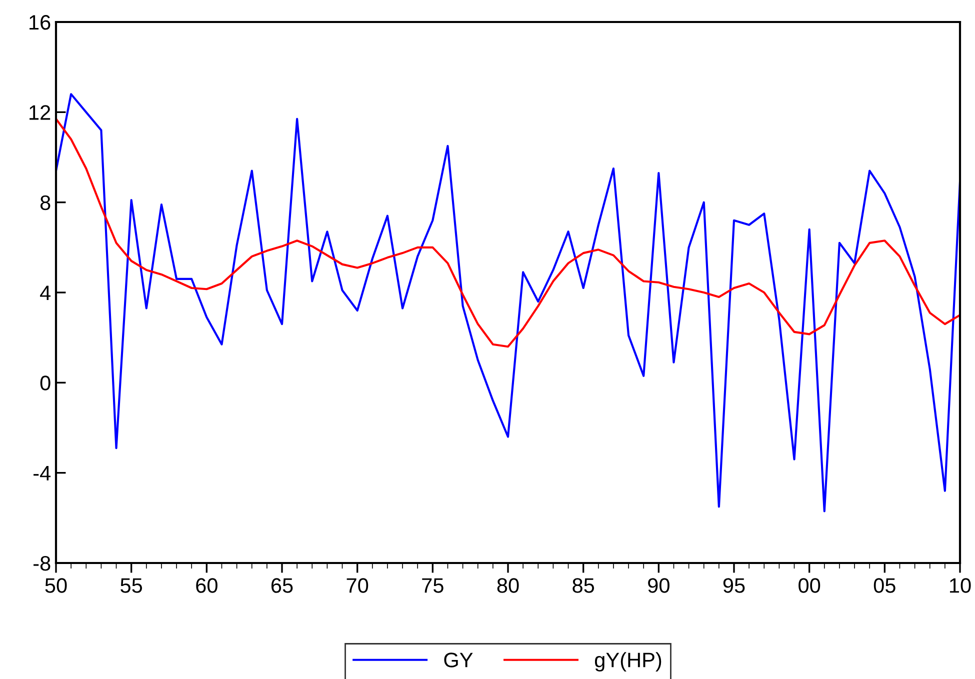 This screenshot has width=975, height=679. What do you see at coordinates (508, 585) in the screenshot?
I see `x-tick-label: 80` at bounding box center [508, 585].